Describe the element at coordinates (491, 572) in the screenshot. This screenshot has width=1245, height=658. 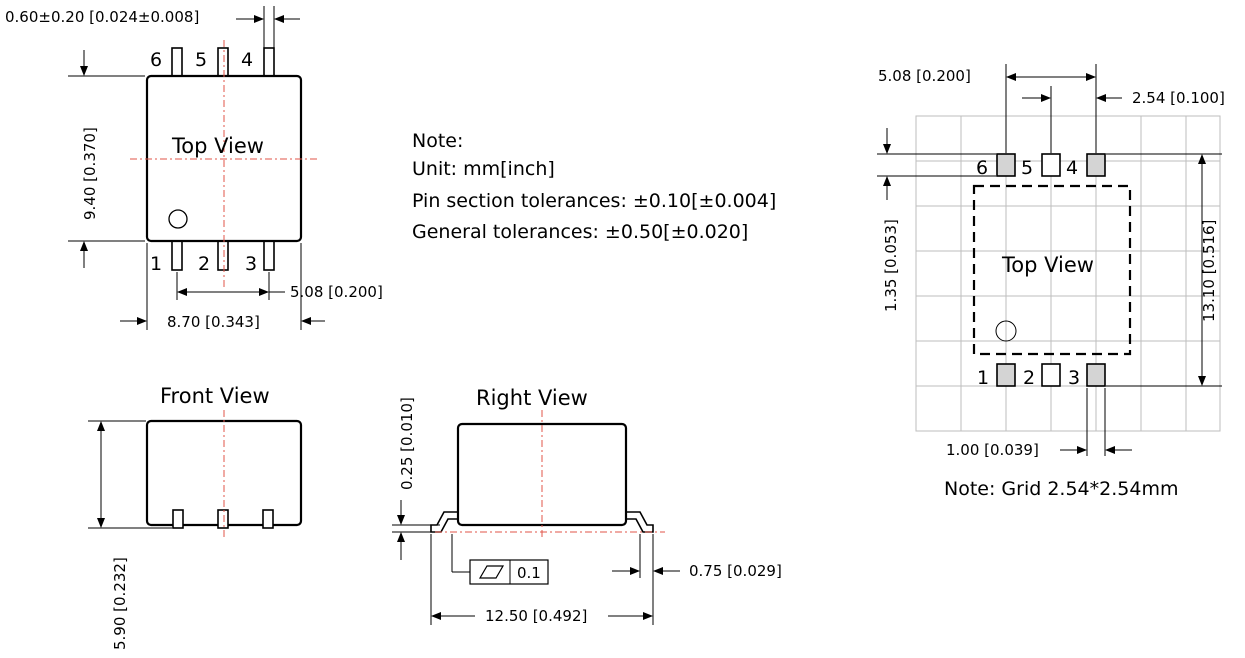
I see `flatness-icon` at that location.